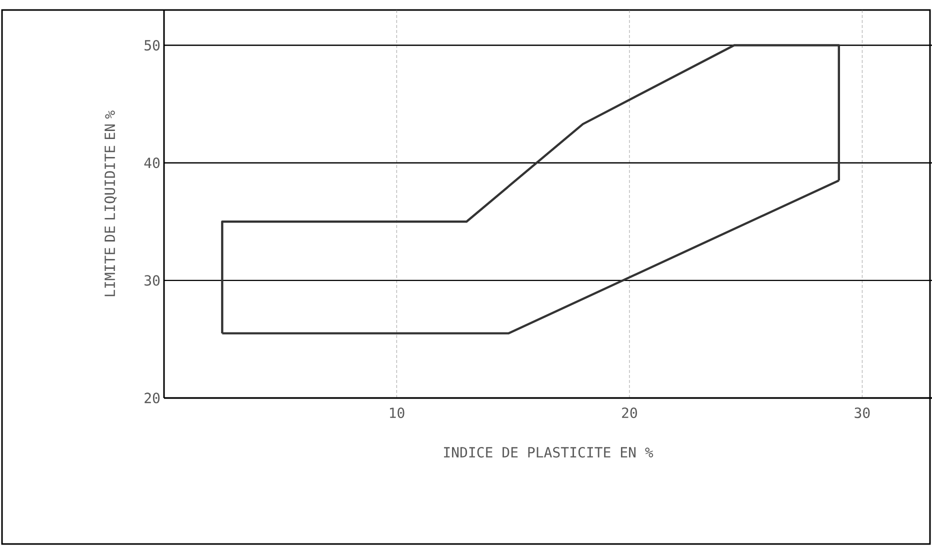  What do you see at coordinates (397, 413) in the screenshot?
I see `x-tick-label: 10` at bounding box center [397, 413].